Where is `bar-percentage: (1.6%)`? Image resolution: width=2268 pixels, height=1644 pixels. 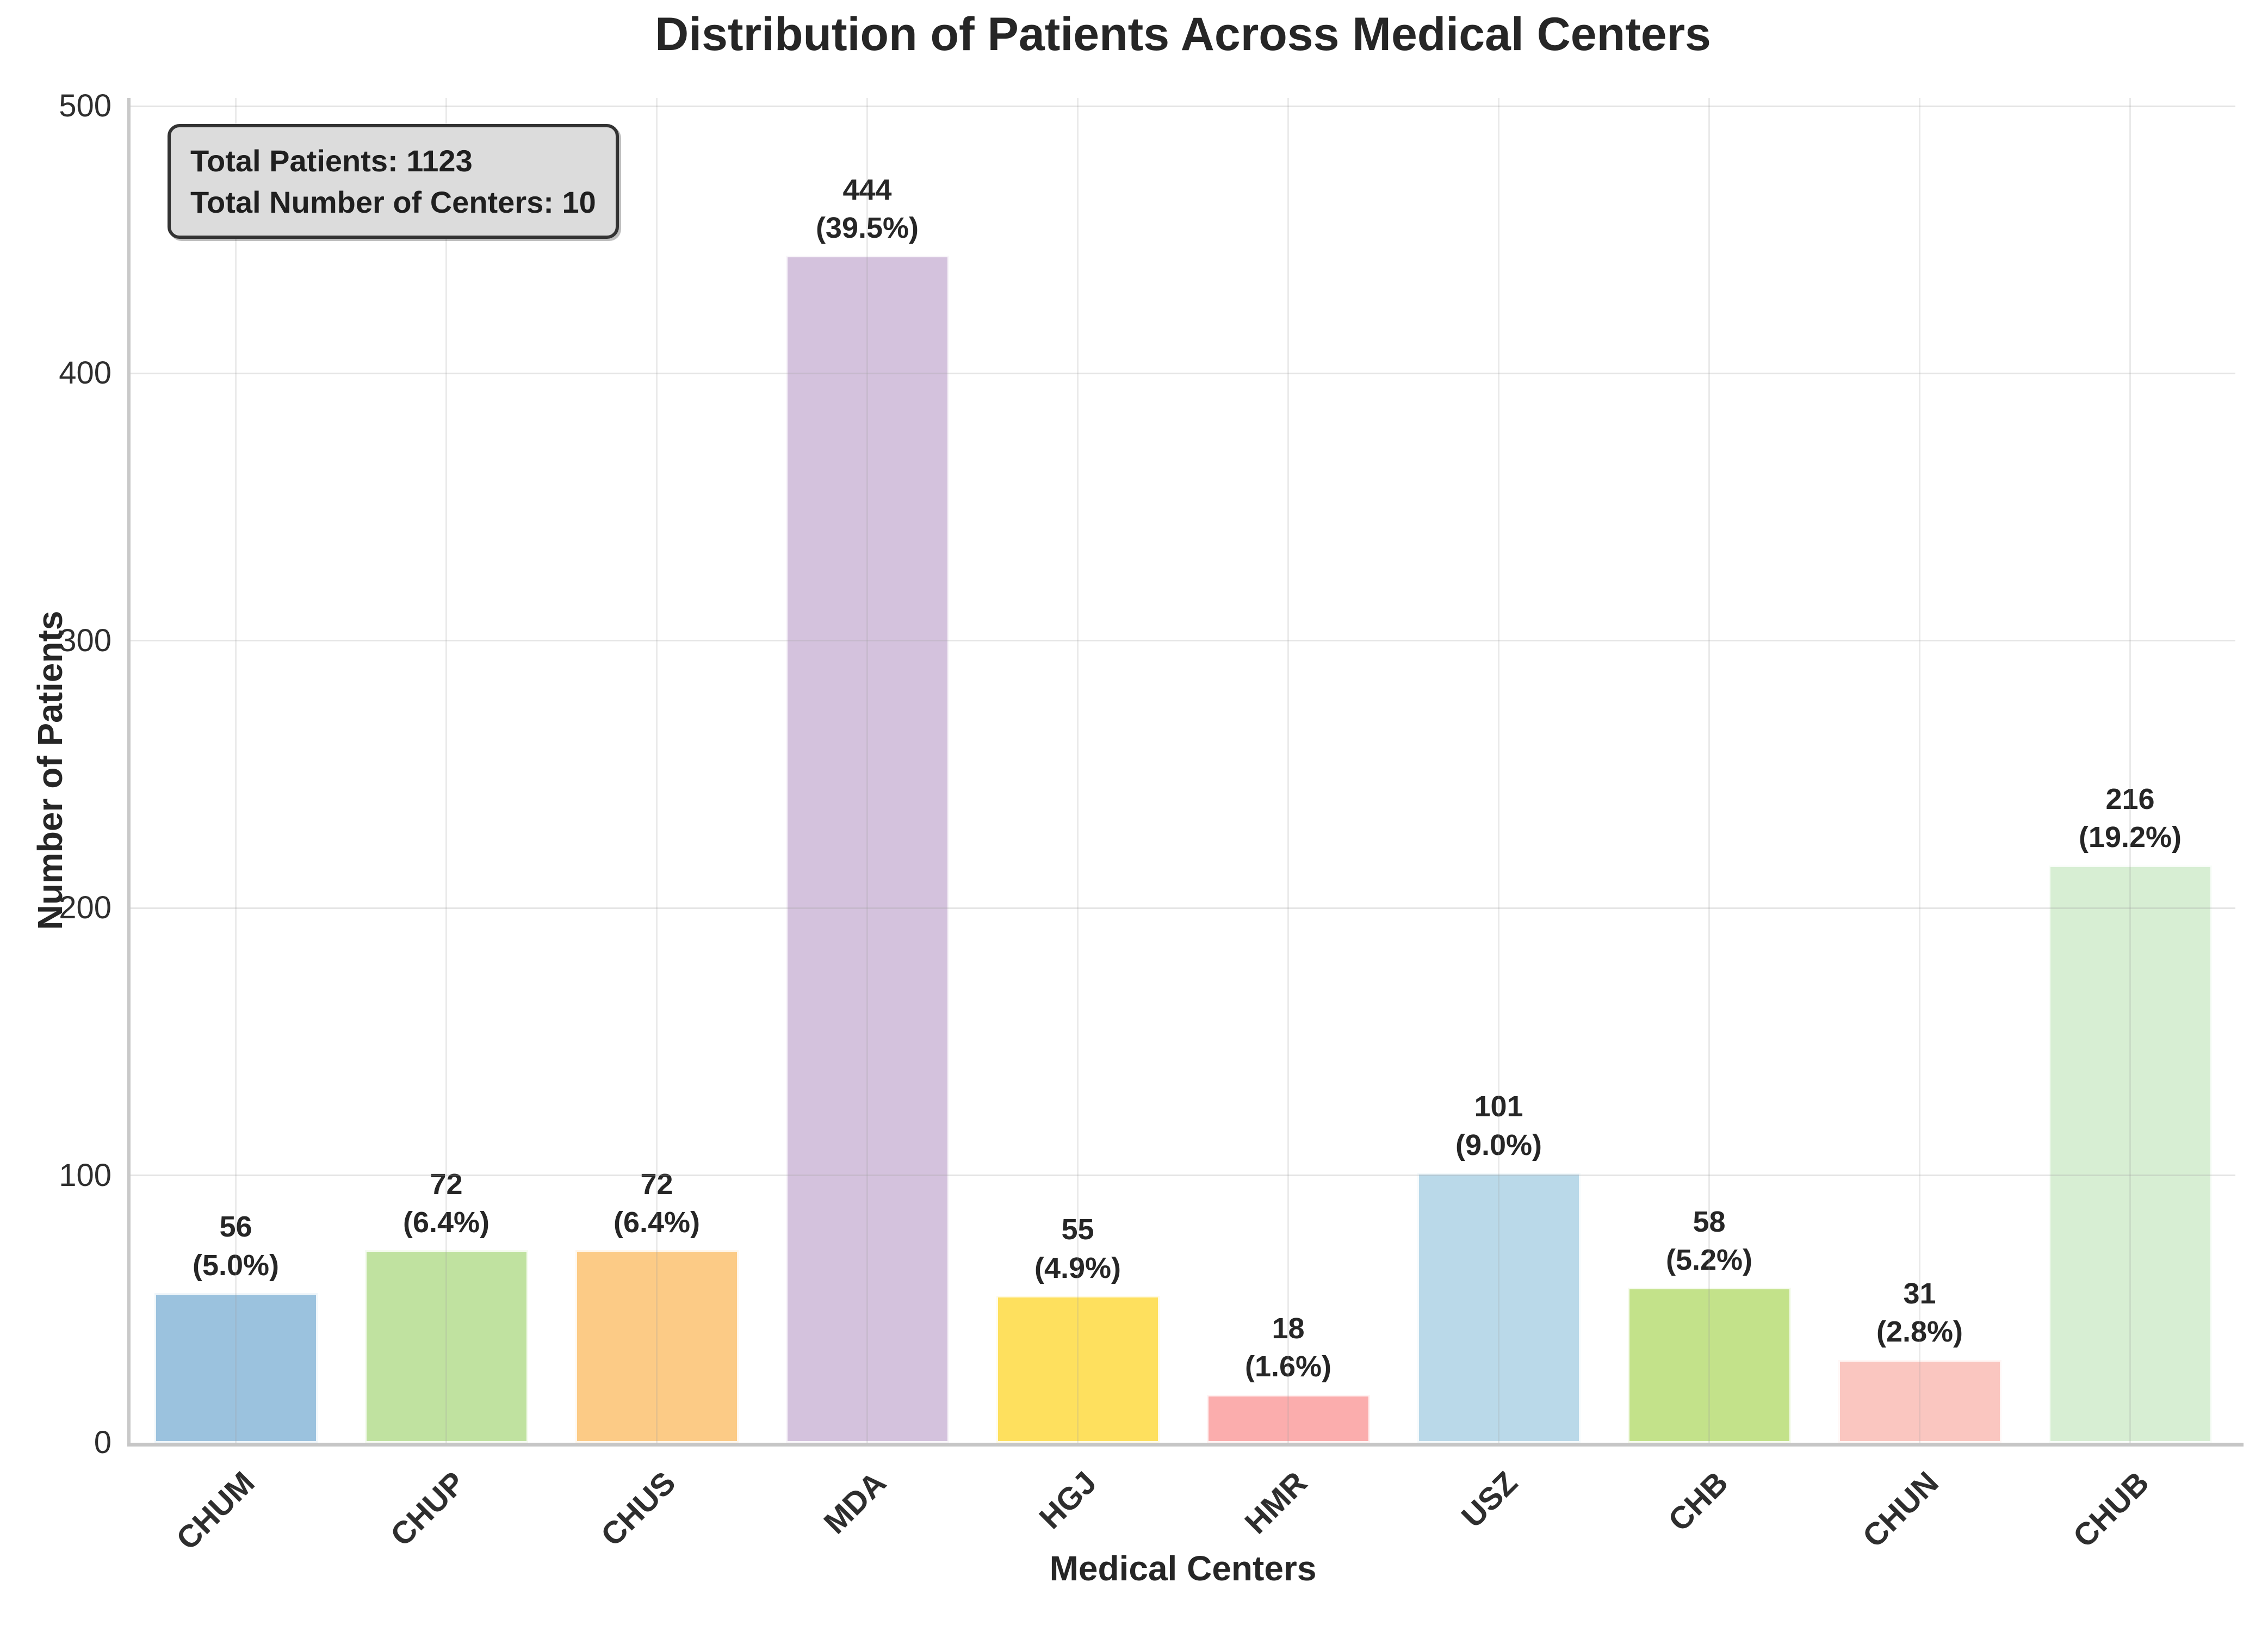 bar-percentage: (1.6%) is located at coordinates (1288, 1366).